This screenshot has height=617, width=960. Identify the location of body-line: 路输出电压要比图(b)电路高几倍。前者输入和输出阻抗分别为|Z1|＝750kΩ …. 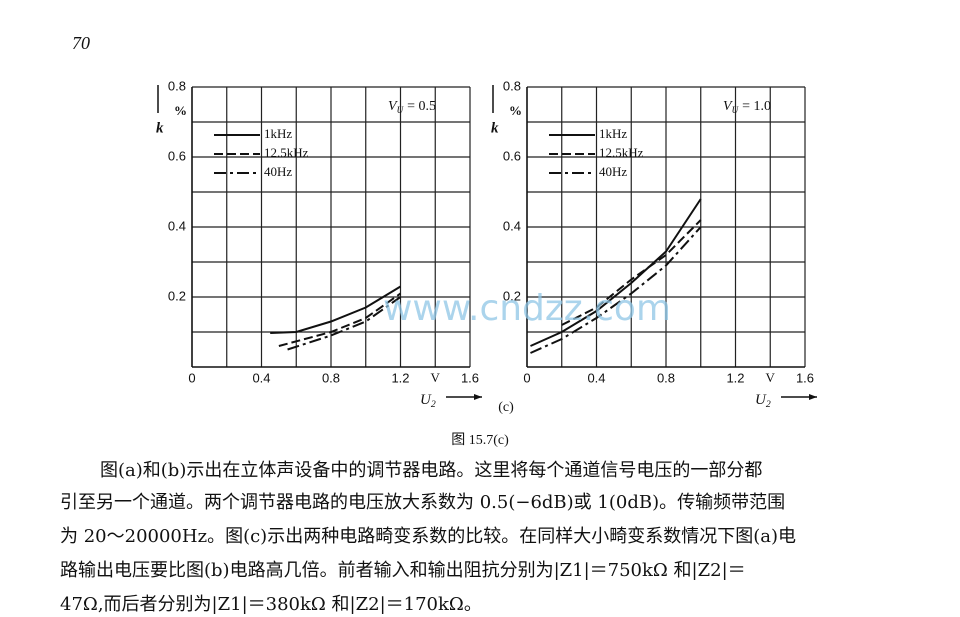
(403, 570).